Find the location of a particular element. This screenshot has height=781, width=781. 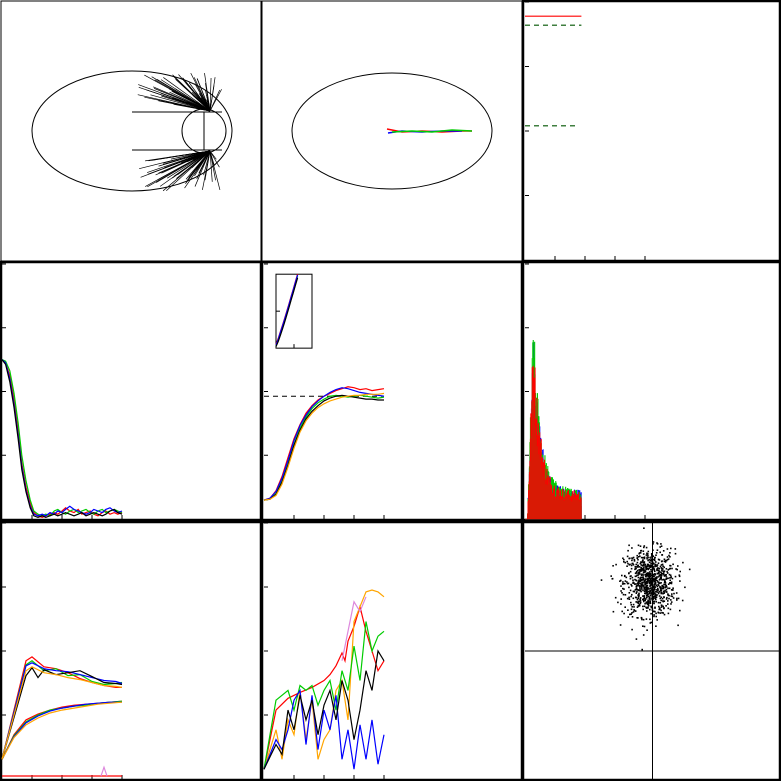

series-line-orange is located at coordinates (324, 679).